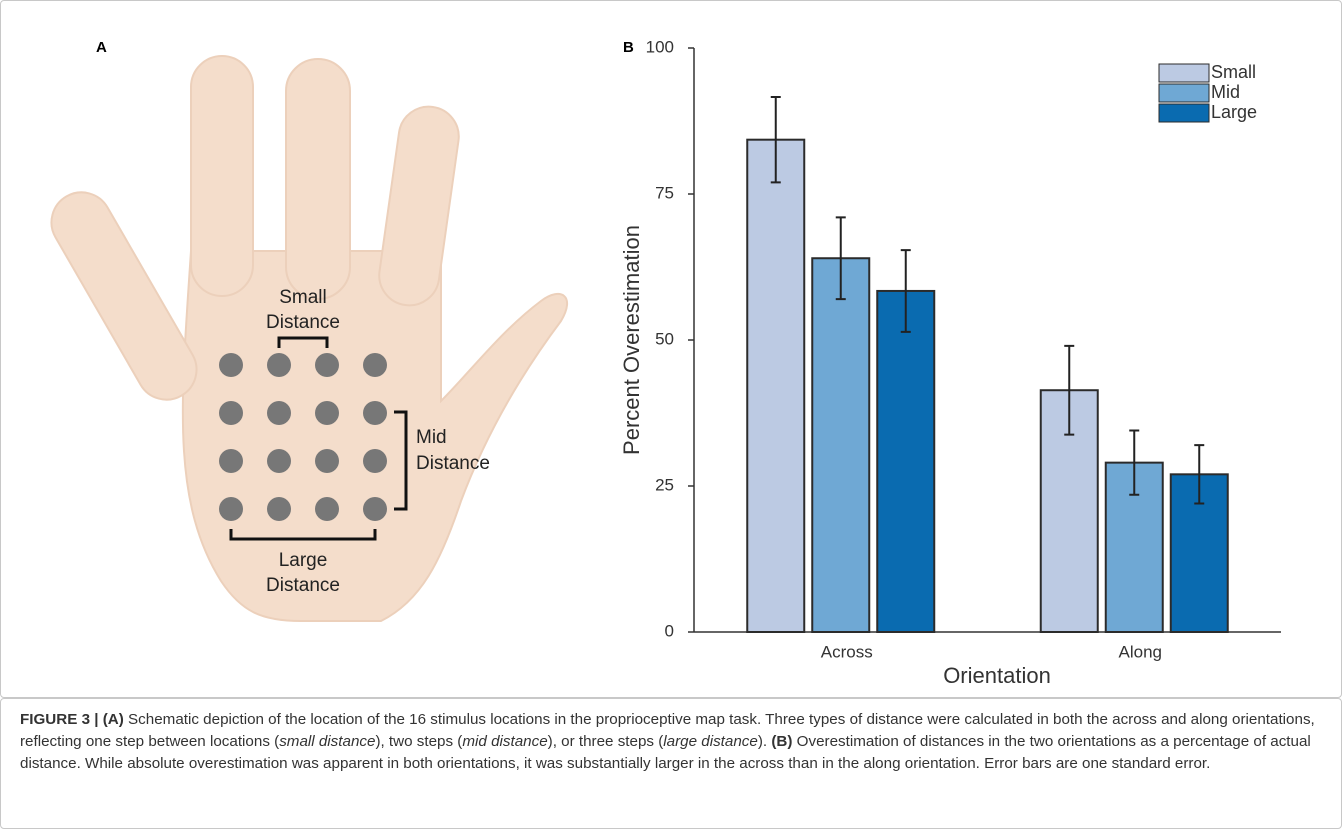  Describe the element at coordinates (327, 741) in the screenshot. I see `caption-run: small distance` at that location.